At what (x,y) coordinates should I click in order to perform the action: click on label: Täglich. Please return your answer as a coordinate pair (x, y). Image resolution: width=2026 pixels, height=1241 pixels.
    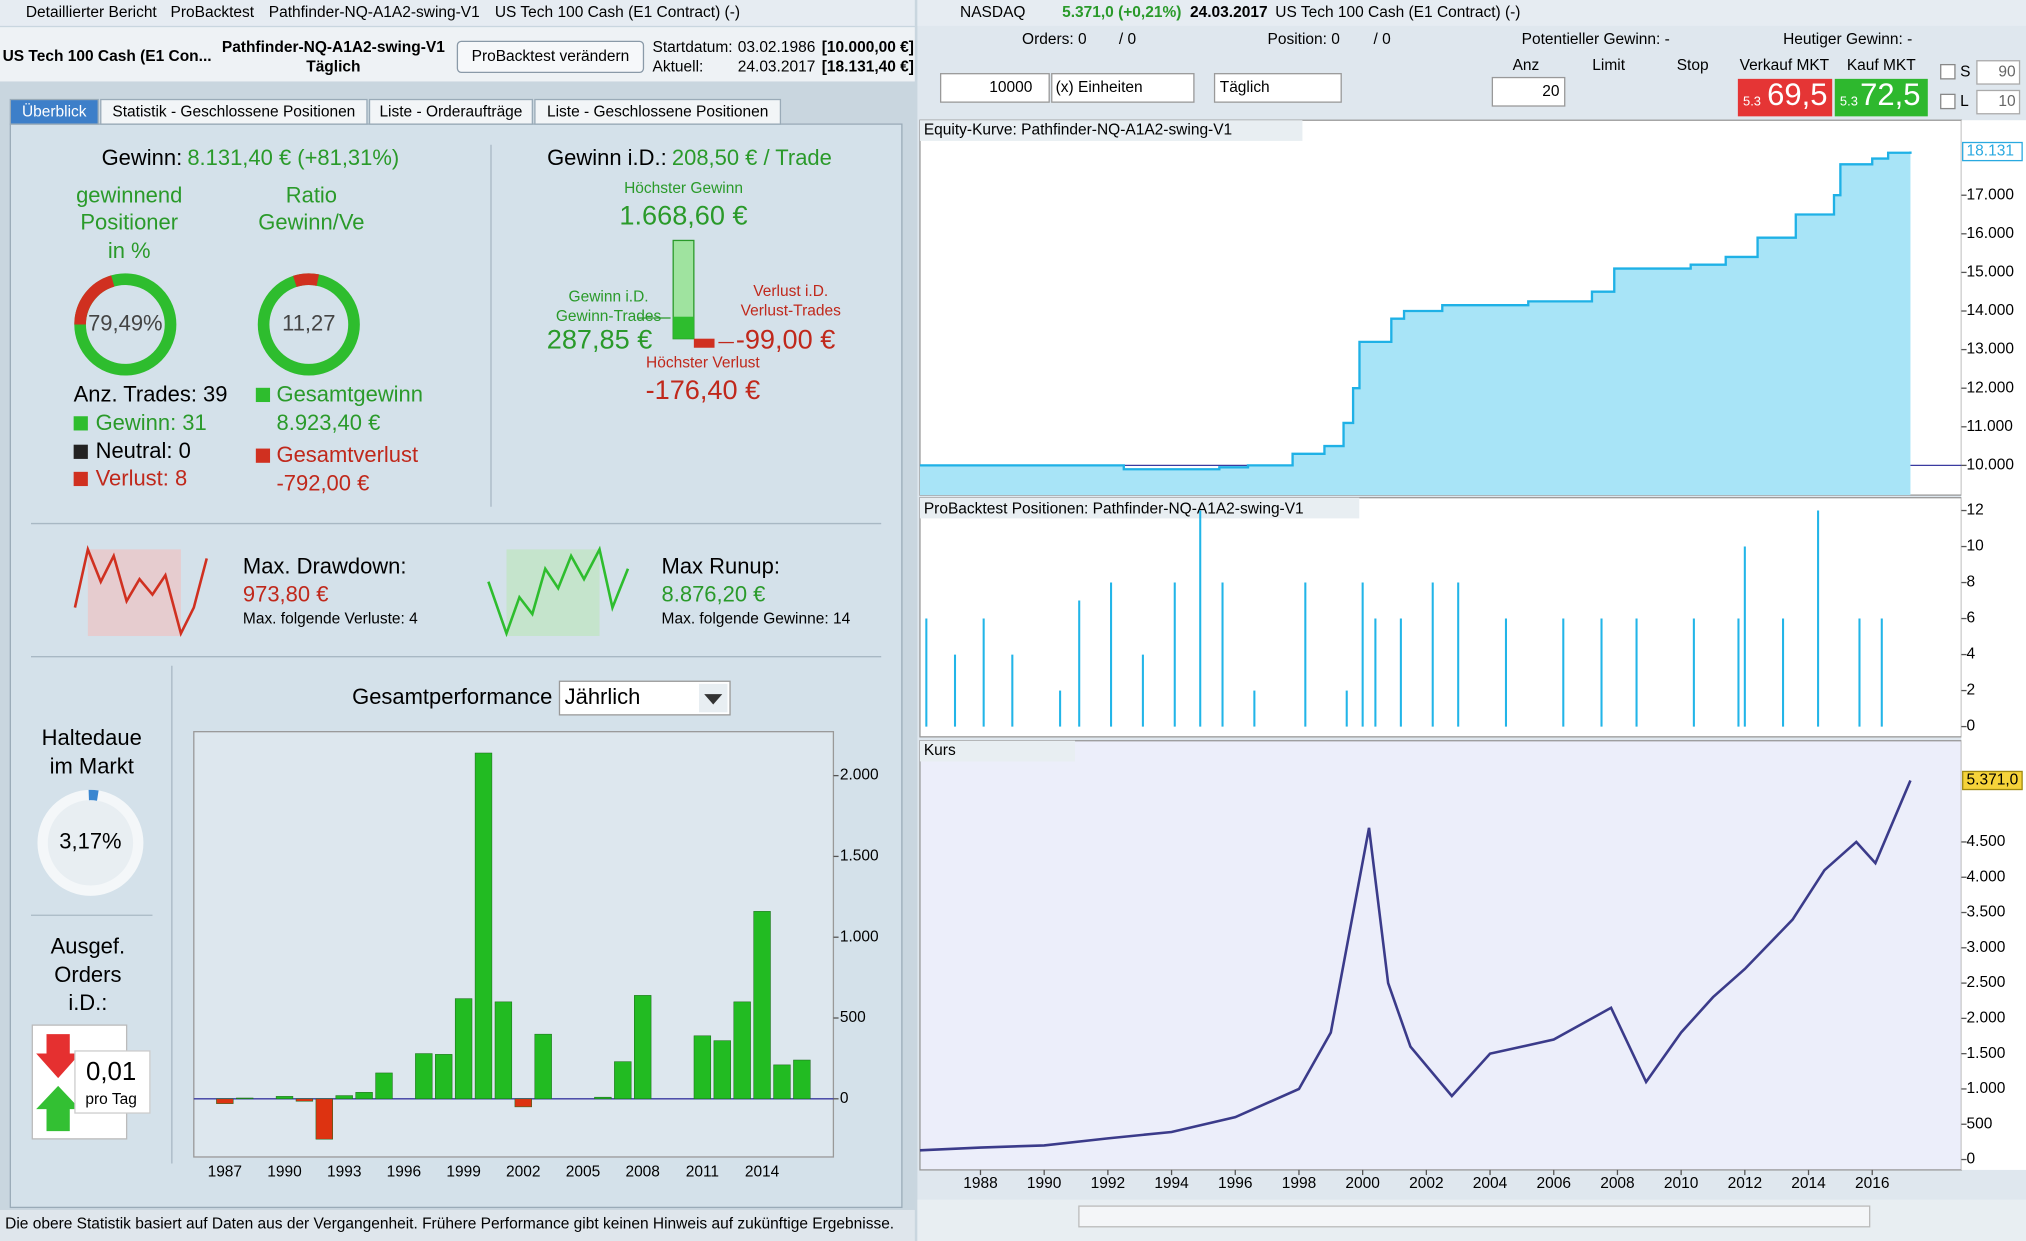
    Looking at the image, I should click on (1245, 87).